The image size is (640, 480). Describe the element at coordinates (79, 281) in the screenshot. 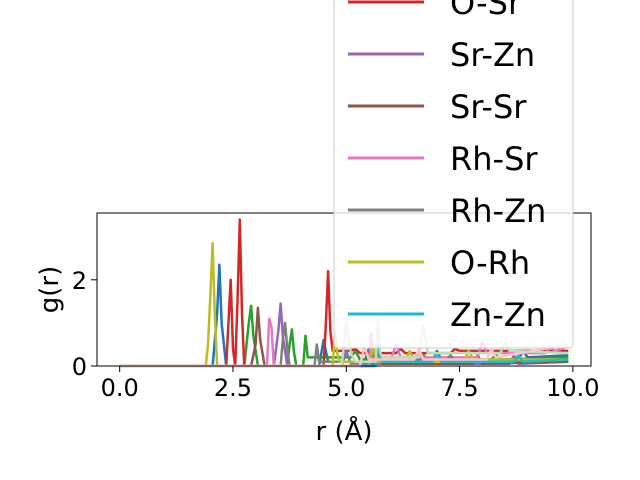

I see `y-tick-label: 2` at that location.